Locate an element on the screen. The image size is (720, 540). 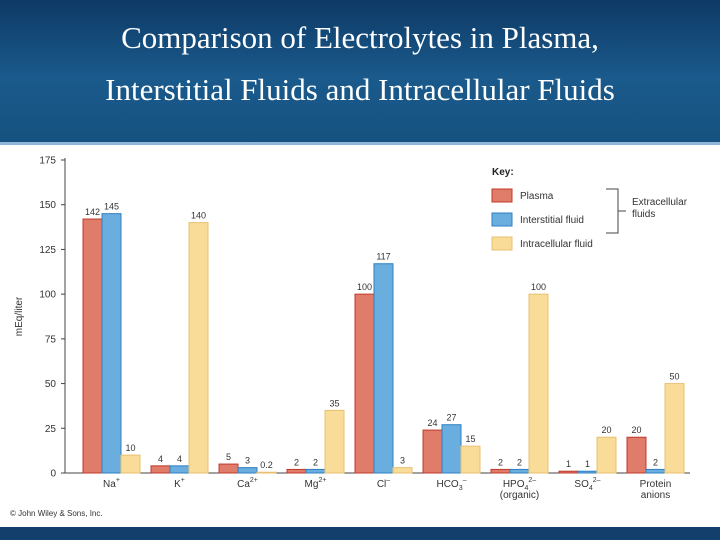
legend-bracket-label: Extracellular is located at coordinates (660, 202).